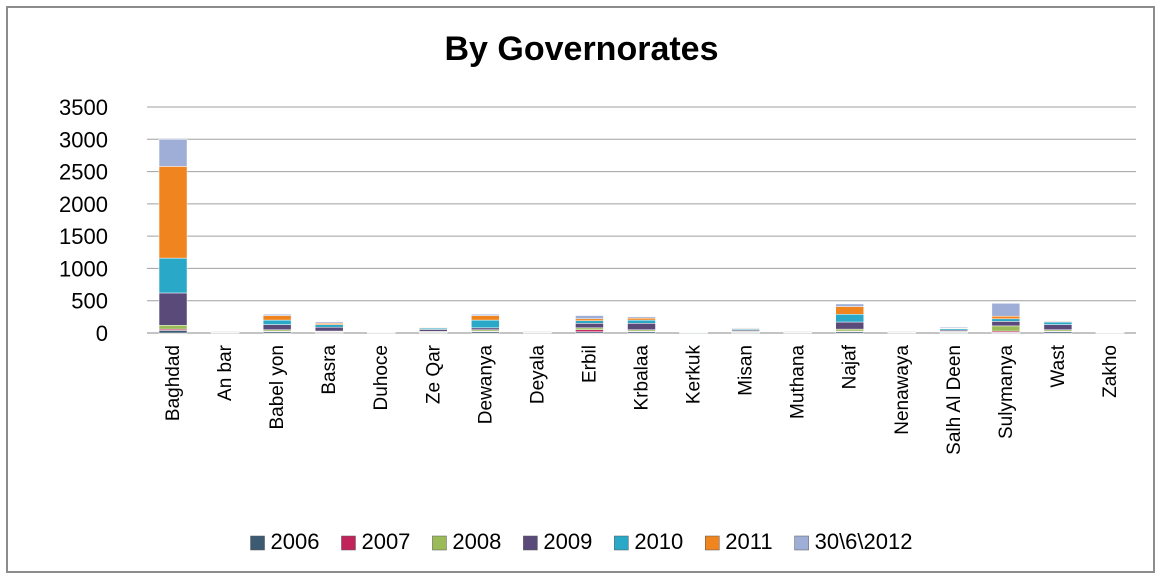 This screenshot has height=581, width=1163. What do you see at coordinates (850, 366) in the screenshot?
I see `x-tick-label: Najaf` at bounding box center [850, 366].